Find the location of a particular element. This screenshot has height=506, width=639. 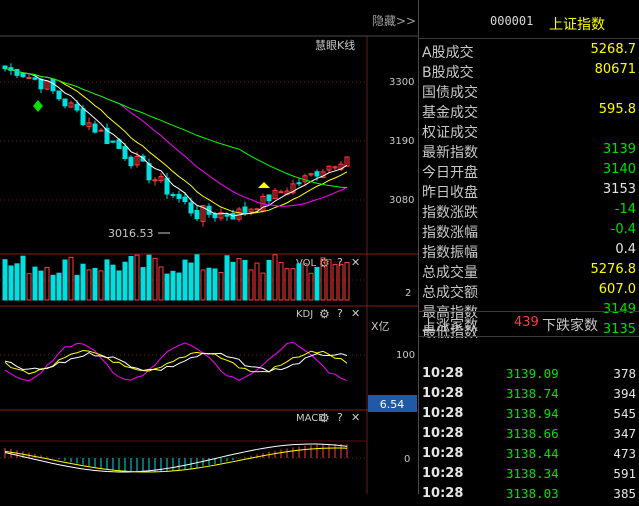

up-count-value: 439 is located at coordinates (526, 322).